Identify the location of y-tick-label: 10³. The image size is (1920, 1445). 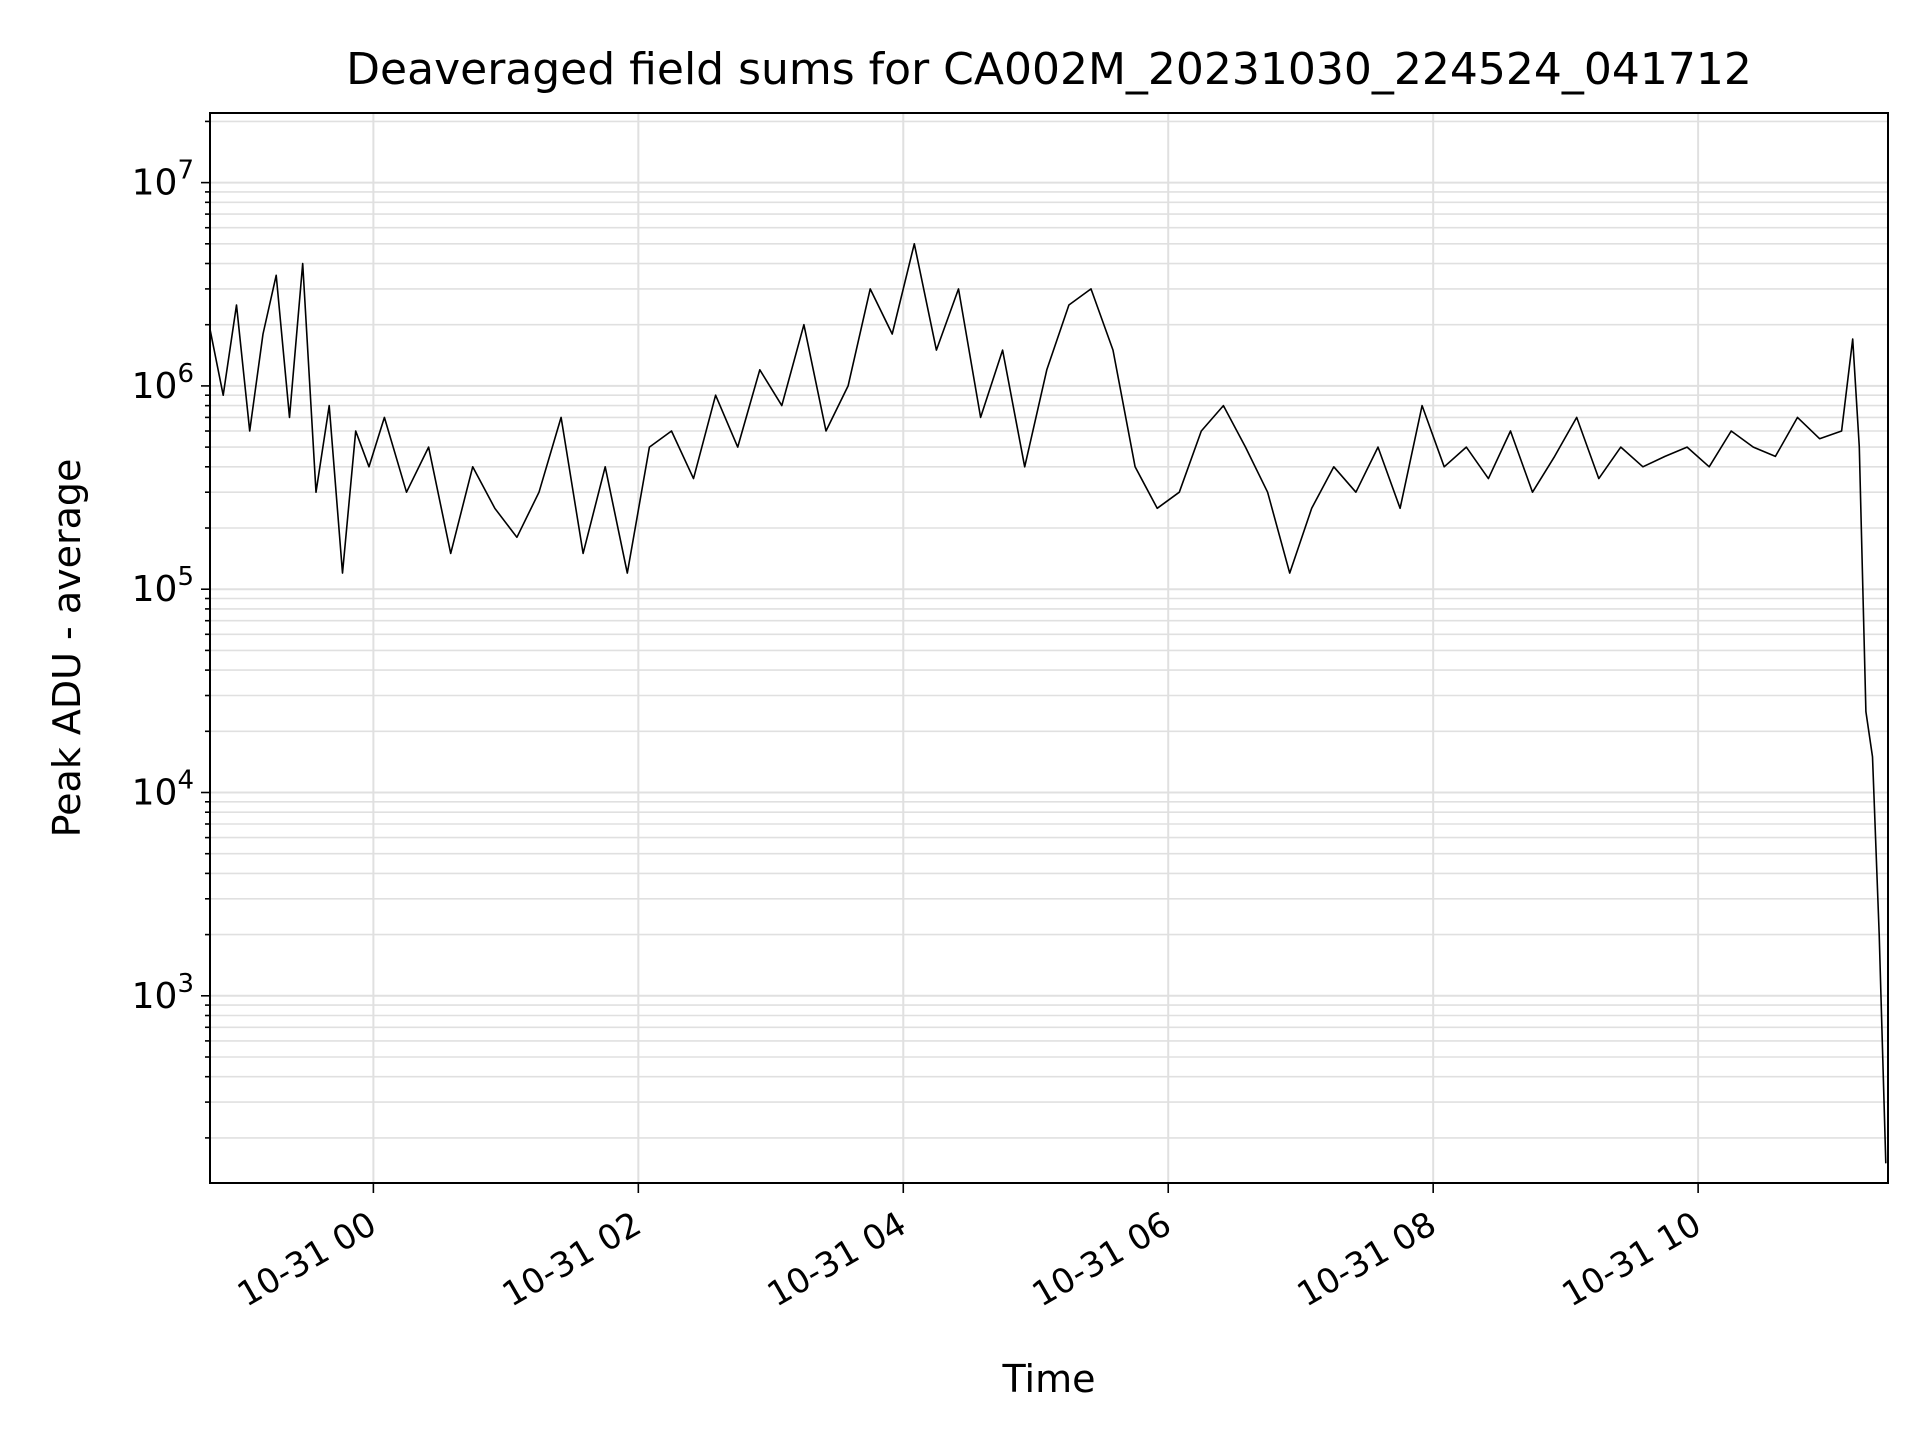
(163, 993).